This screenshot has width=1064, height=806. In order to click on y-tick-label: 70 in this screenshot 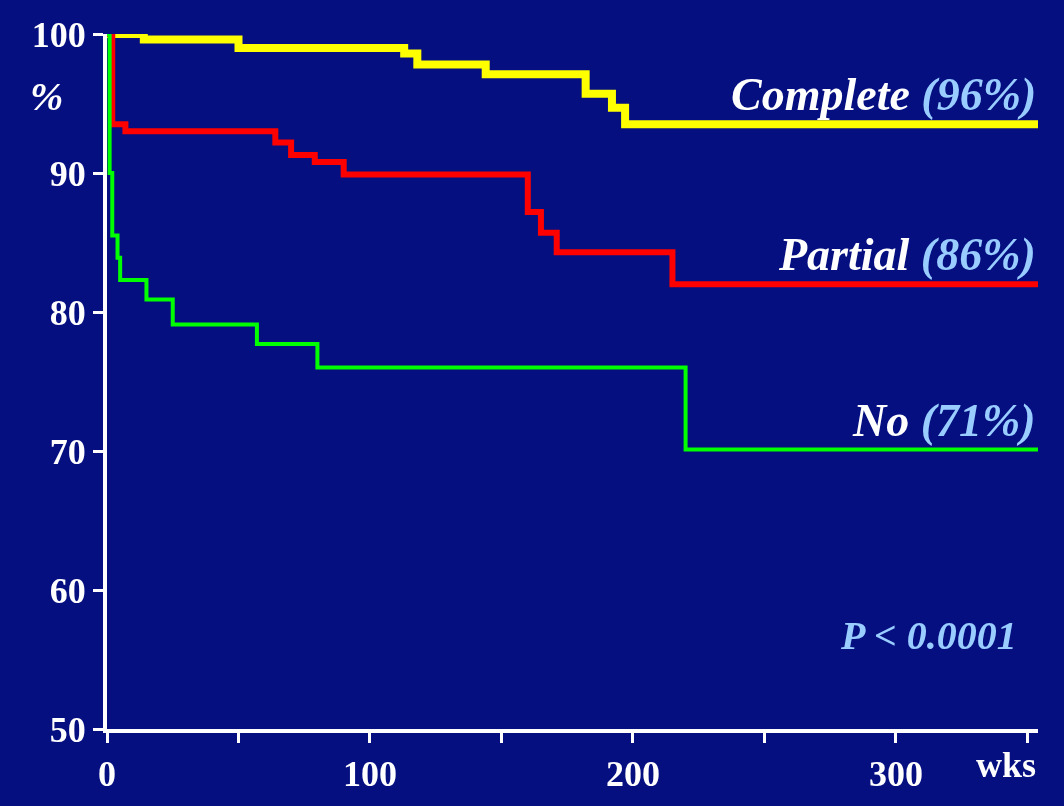, I will do `click(67, 451)`.